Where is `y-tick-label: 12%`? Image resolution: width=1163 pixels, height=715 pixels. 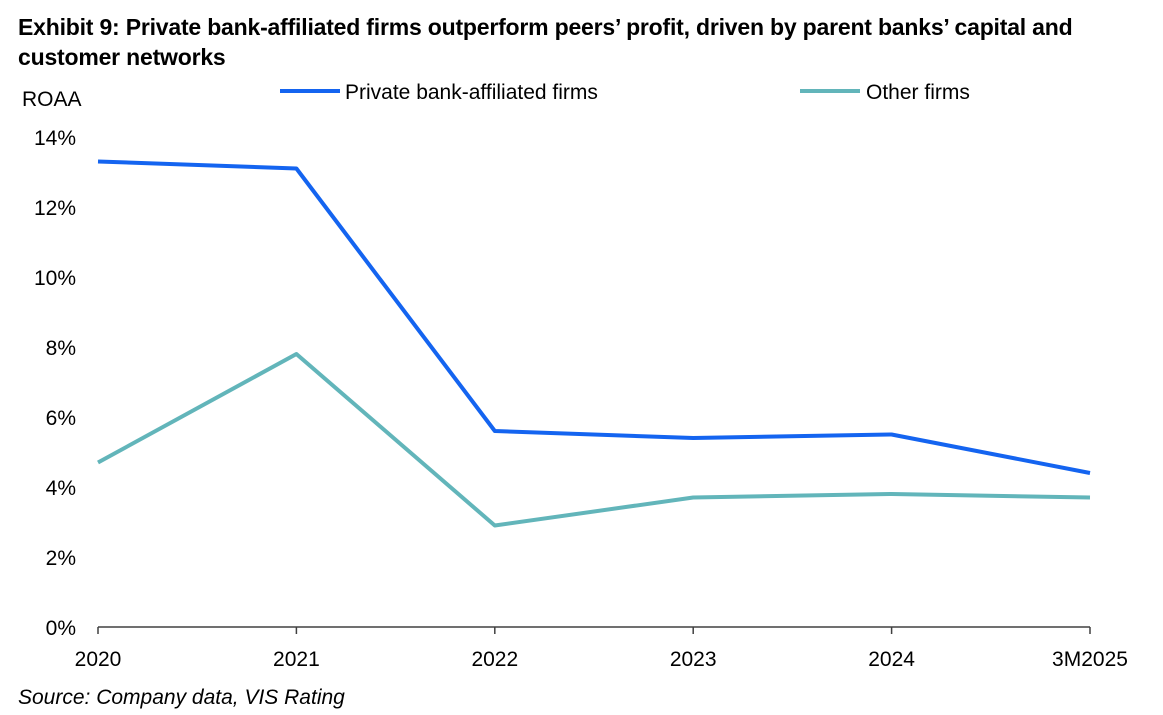 y-tick-label: 12% is located at coordinates (55, 208).